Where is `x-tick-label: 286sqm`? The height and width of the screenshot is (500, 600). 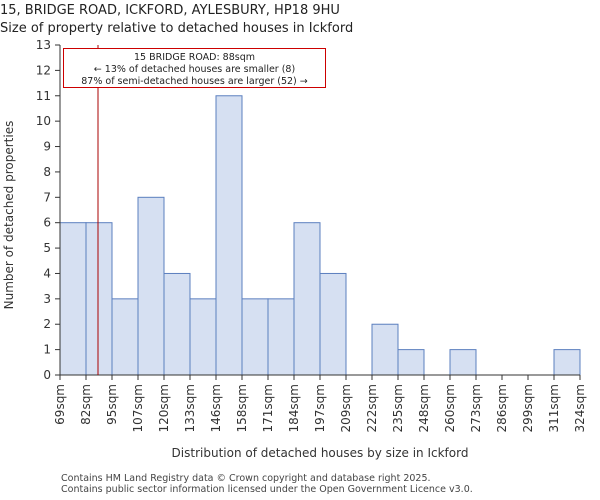 x-tick-label: 286sqm is located at coordinates (502, 408).